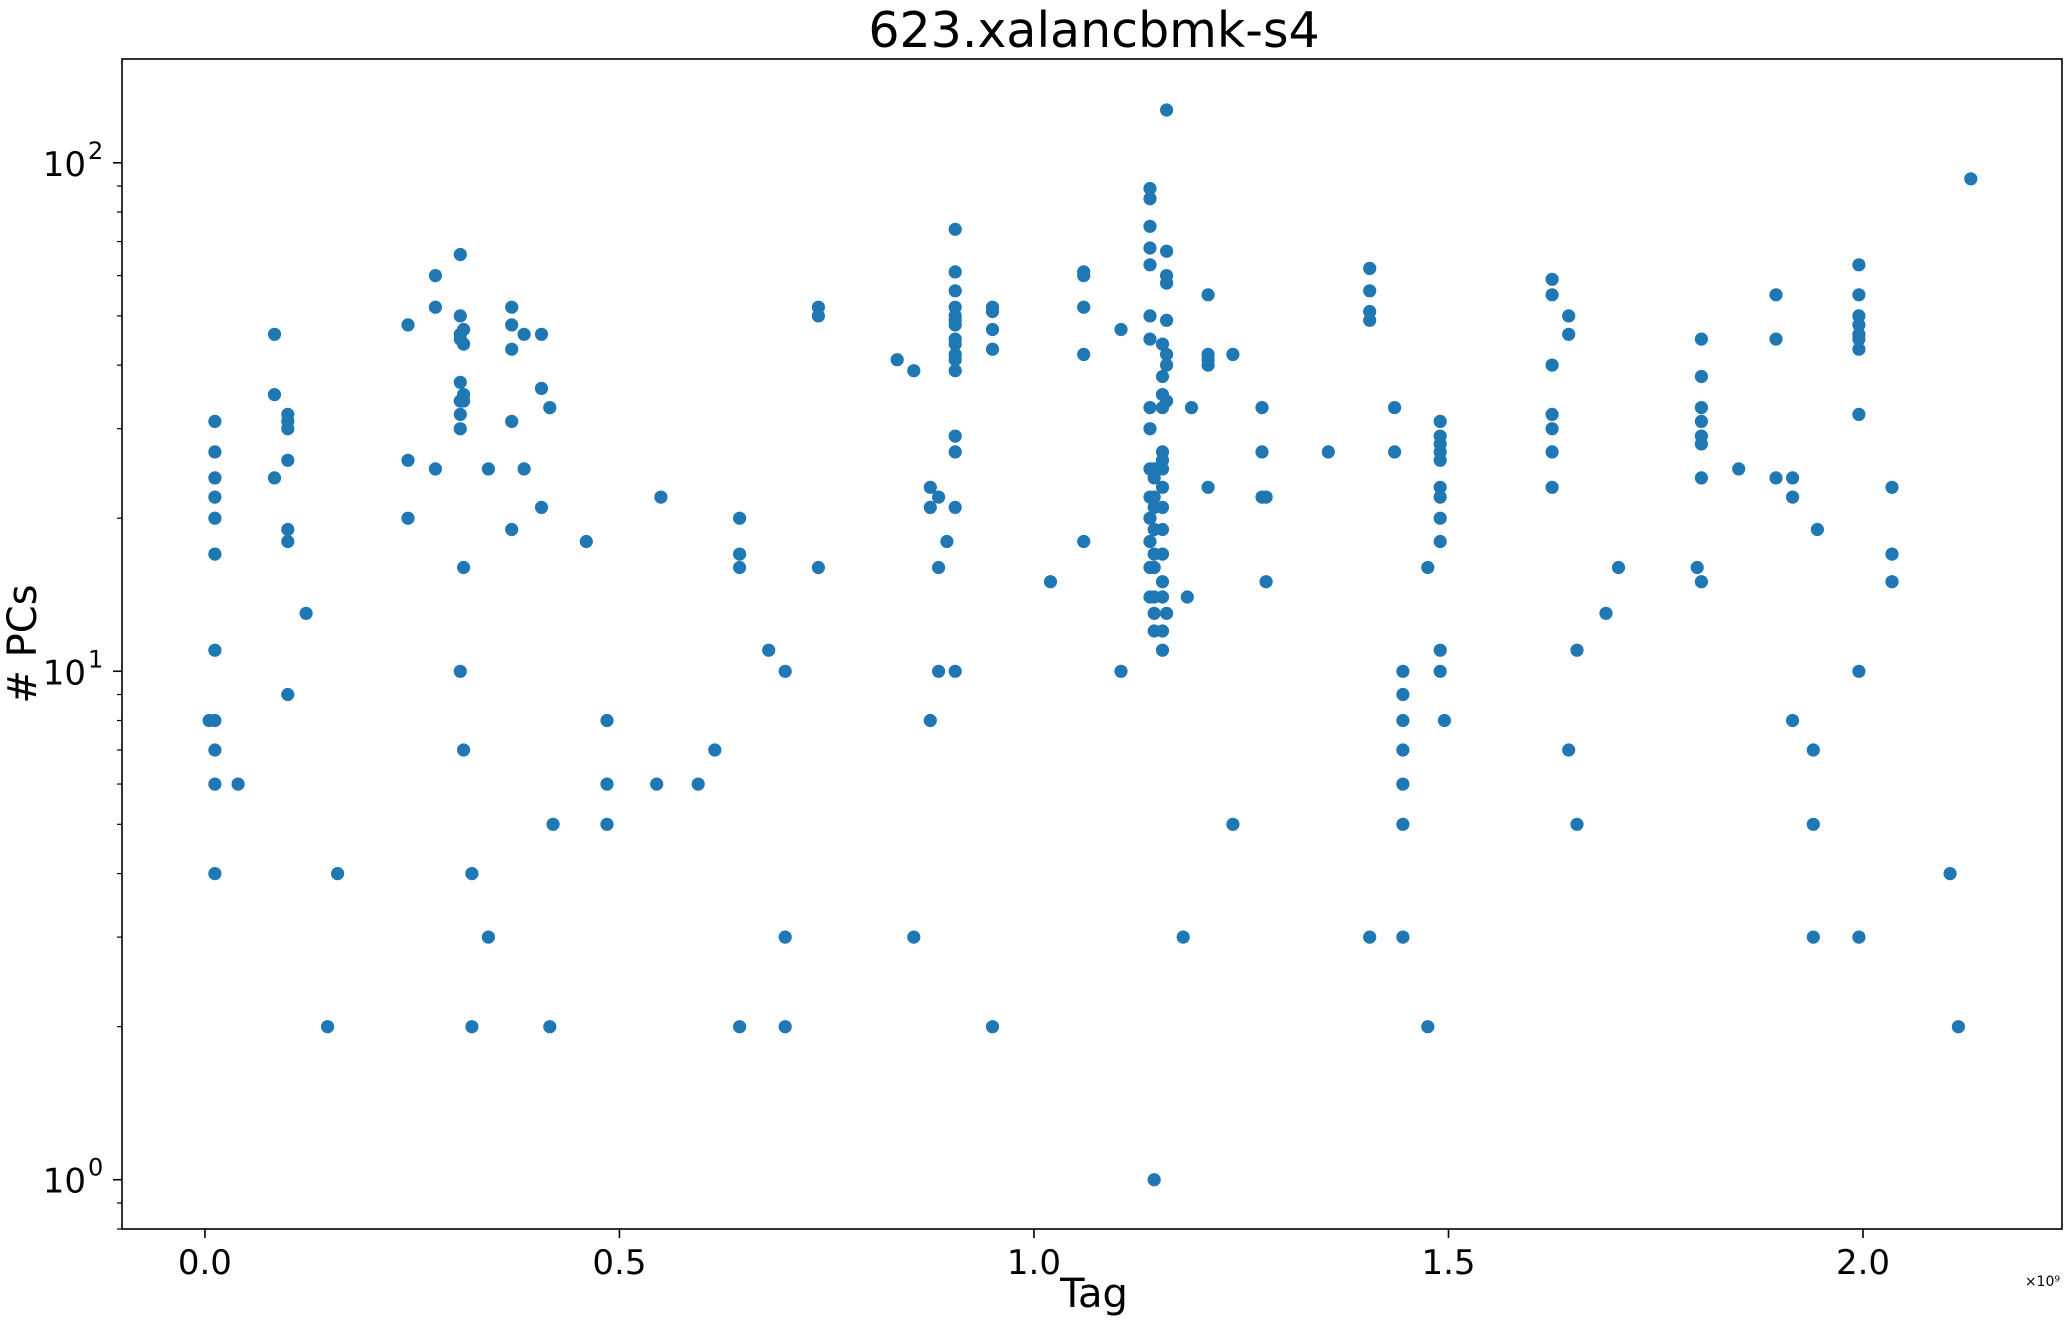 The width and height of the screenshot is (2068, 1324). I want to click on chart-title: 623.xalancbmk-s4, so click(1093, 30).